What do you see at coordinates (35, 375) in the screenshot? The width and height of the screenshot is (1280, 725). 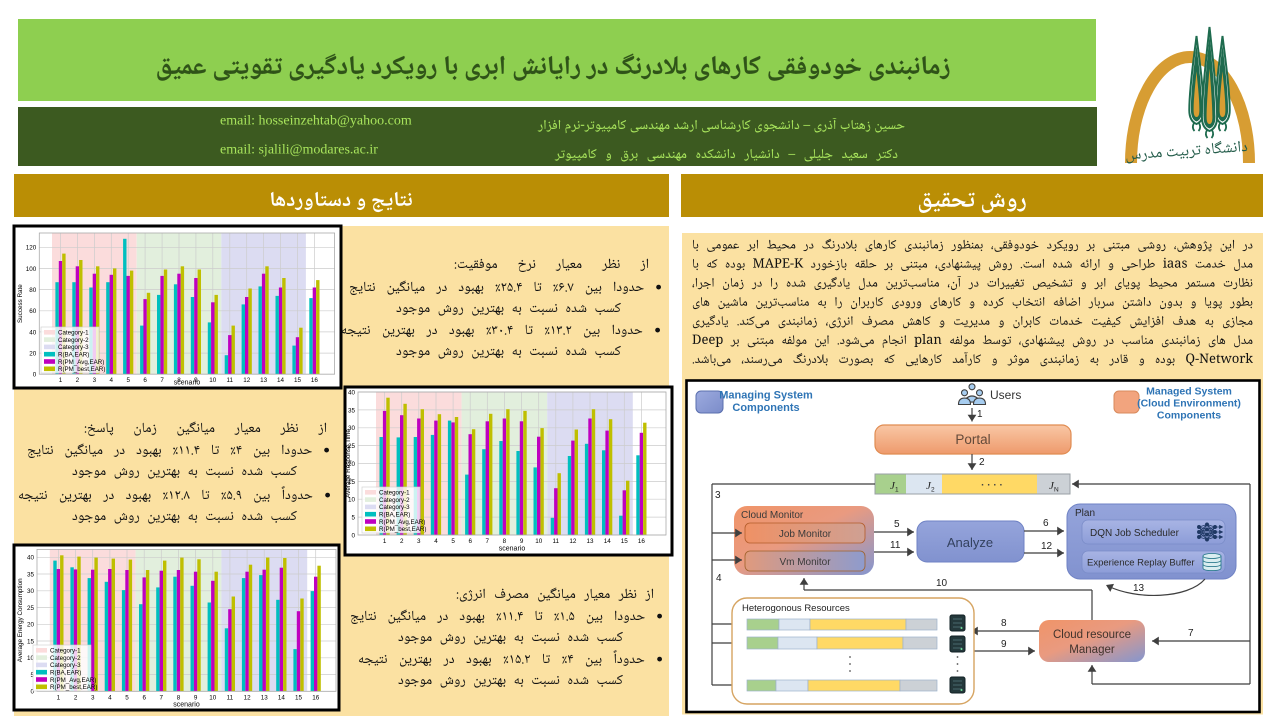 I see `svg-text: 0` at bounding box center [35, 375].